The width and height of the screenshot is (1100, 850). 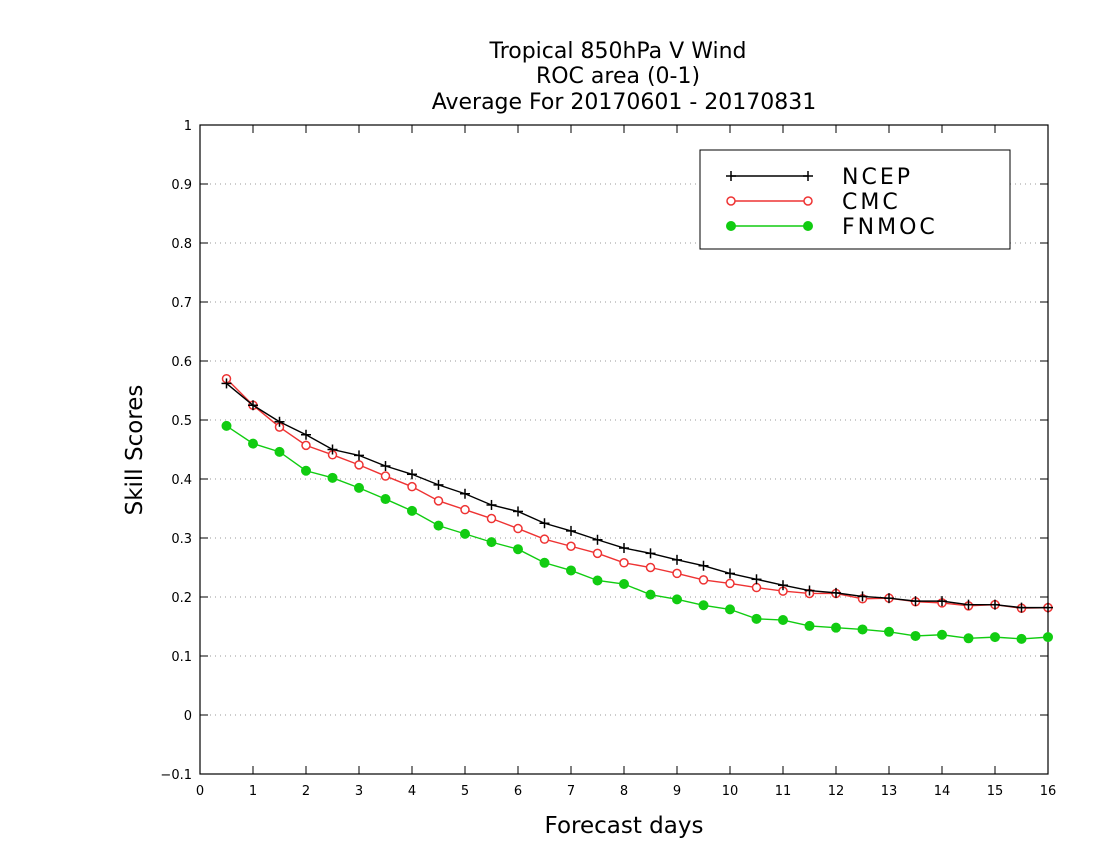 What do you see at coordinates (730, 791) in the screenshot?
I see `x-tick-label: 10` at bounding box center [730, 791].